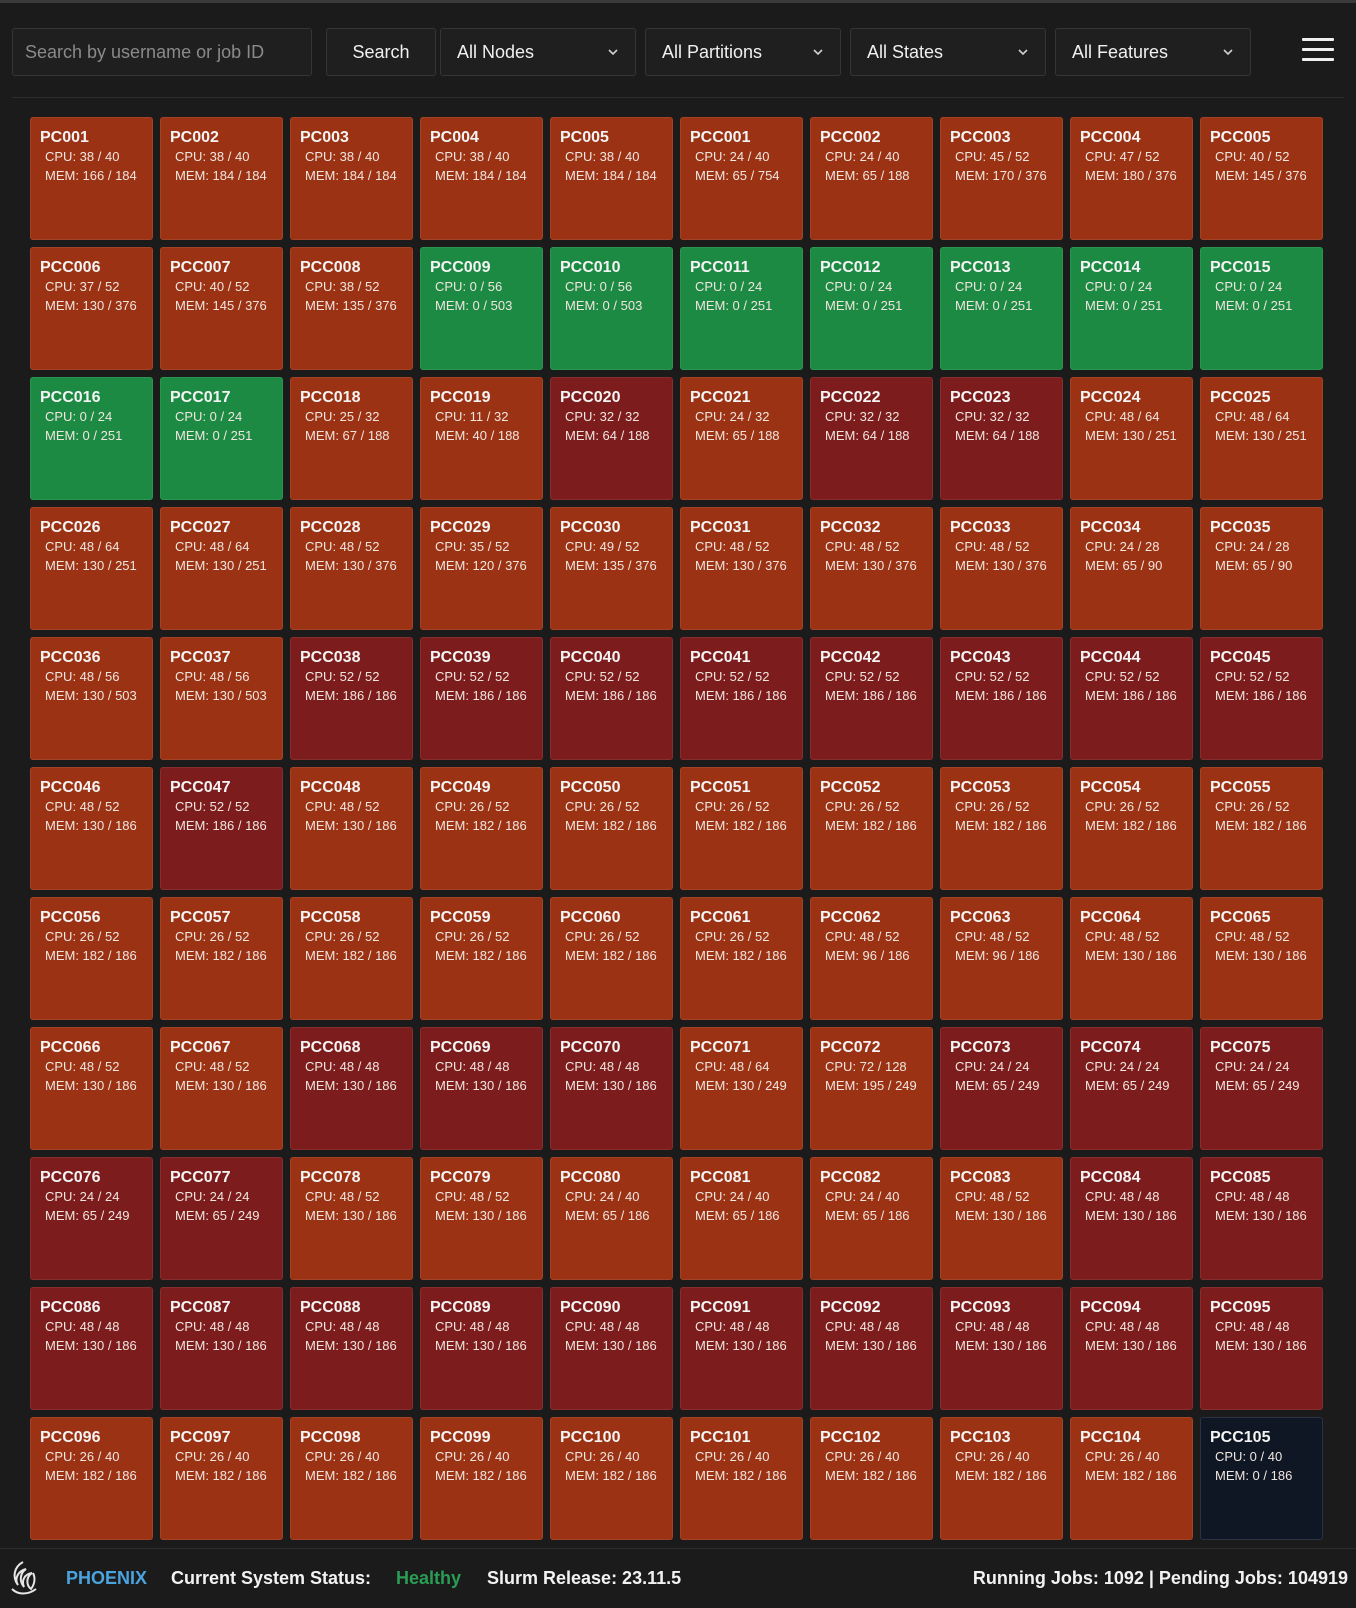 This screenshot has width=1356, height=1608. I want to click on node-tile: PCC069 CPU: 48 / 48 MEM: 130 / 186, so click(481, 1088).